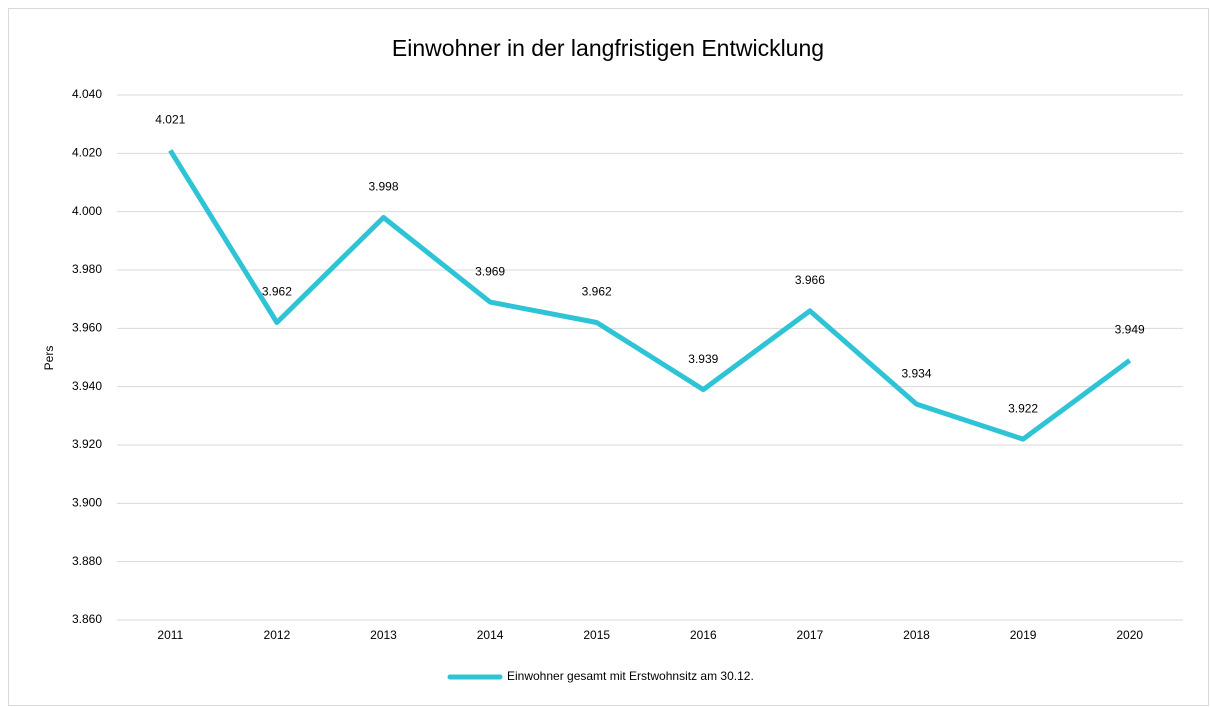 This screenshot has width=1210, height=707. I want to click on y-axis-label: Pers, so click(49, 358).